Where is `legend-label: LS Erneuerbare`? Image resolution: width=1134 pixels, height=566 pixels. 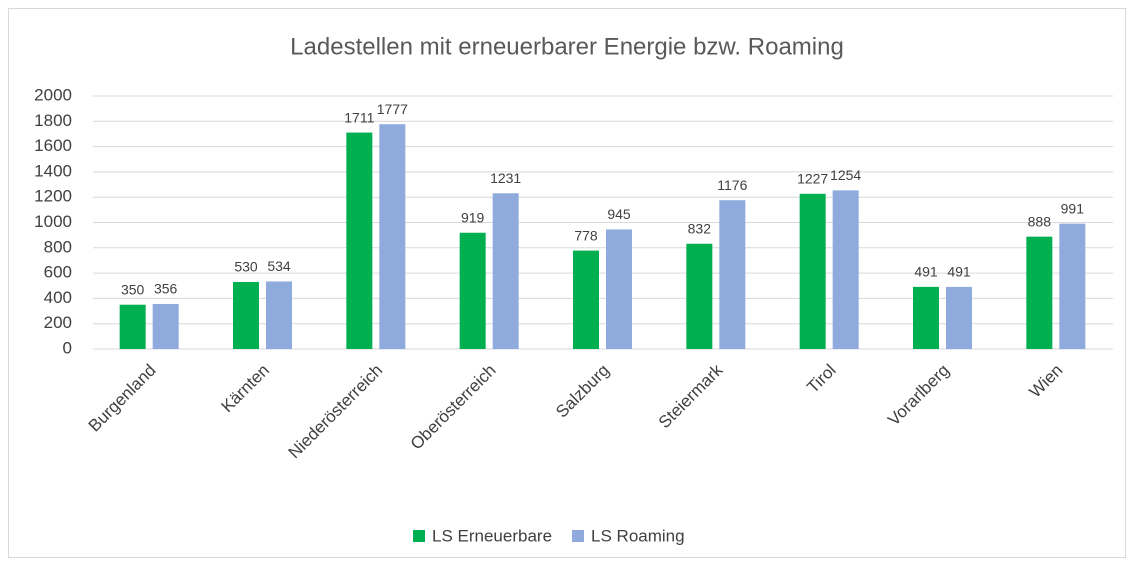 legend-label: LS Erneuerbare is located at coordinates (492, 535).